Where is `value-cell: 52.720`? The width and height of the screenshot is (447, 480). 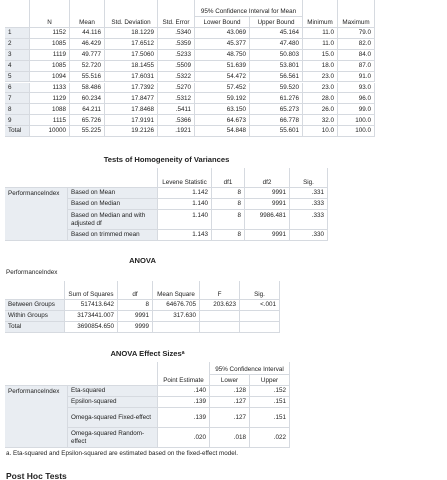 value-cell: 52.720 is located at coordinates (87, 66).